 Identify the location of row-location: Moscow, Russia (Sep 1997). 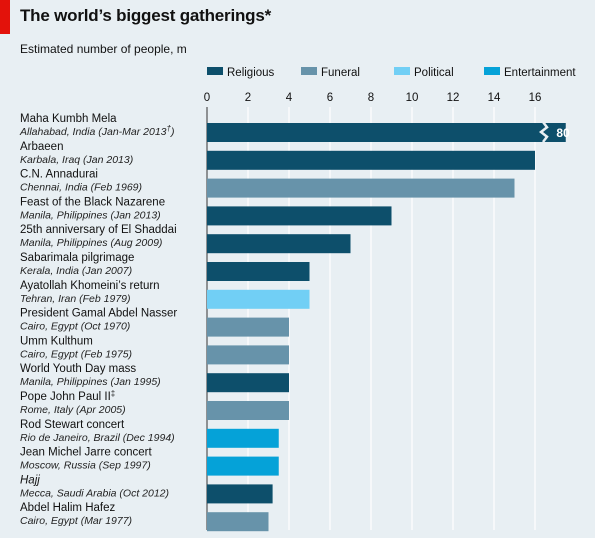
(85, 466).